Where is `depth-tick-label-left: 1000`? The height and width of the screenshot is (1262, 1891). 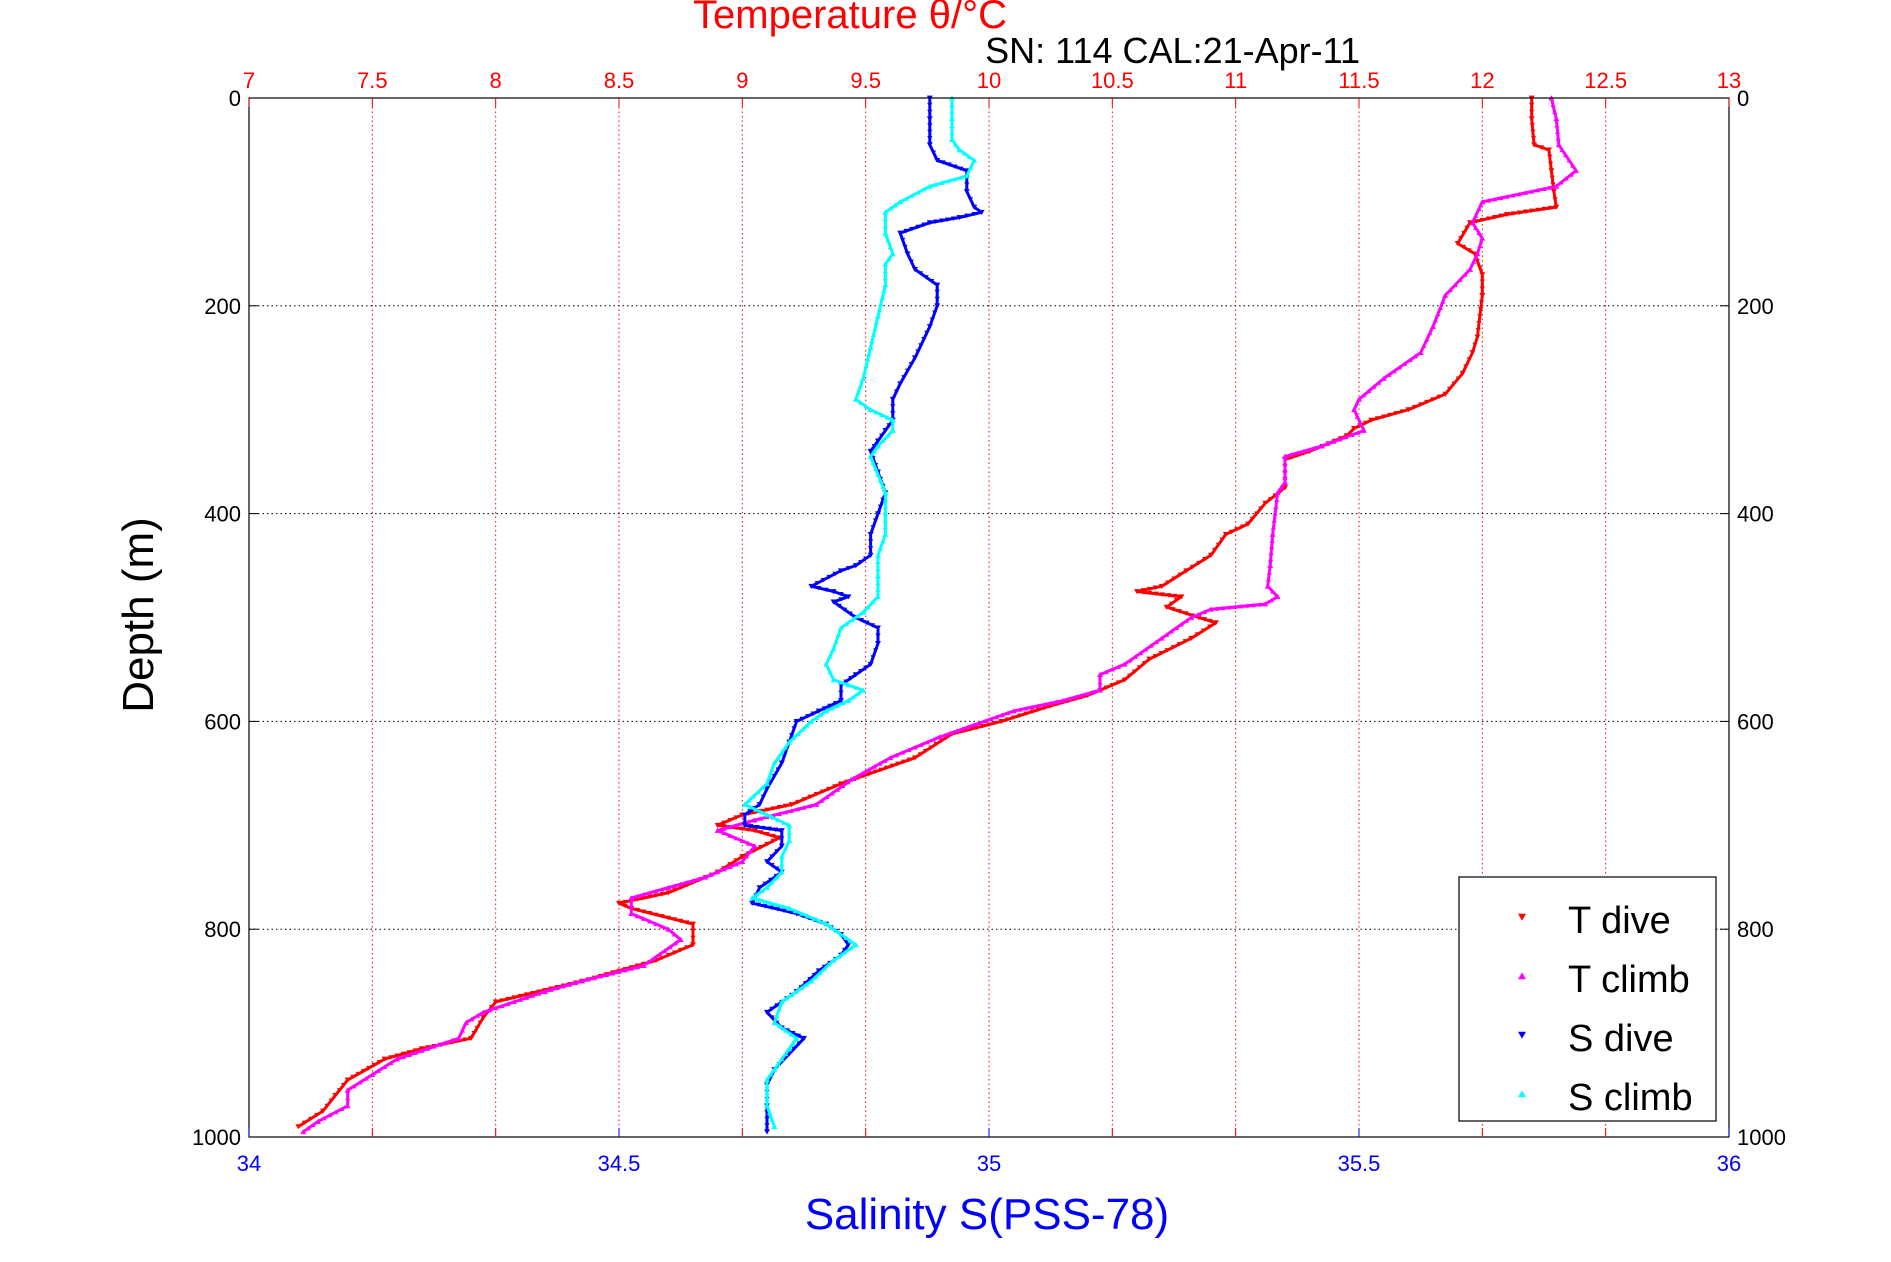
depth-tick-label-left: 1000 is located at coordinates (216, 1137).